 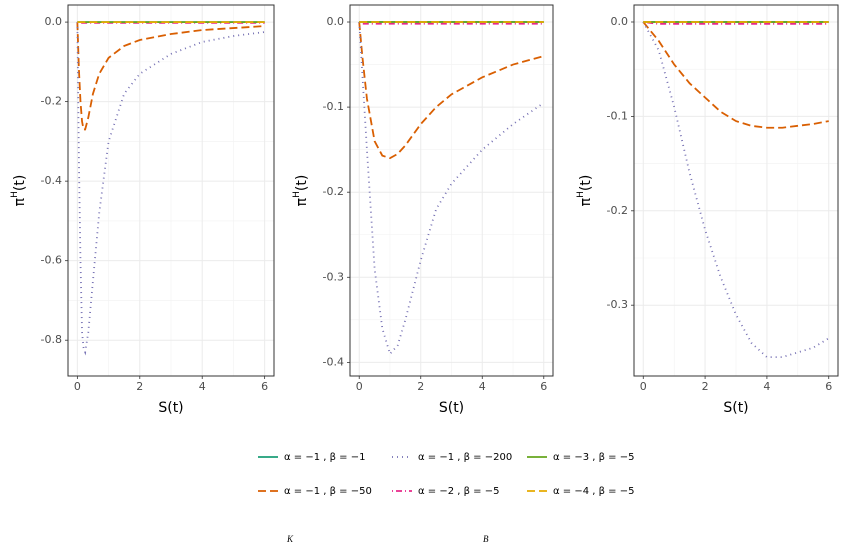 I want to click on legend-label: α = −1 , β = −200, so click(x=465, y=457).